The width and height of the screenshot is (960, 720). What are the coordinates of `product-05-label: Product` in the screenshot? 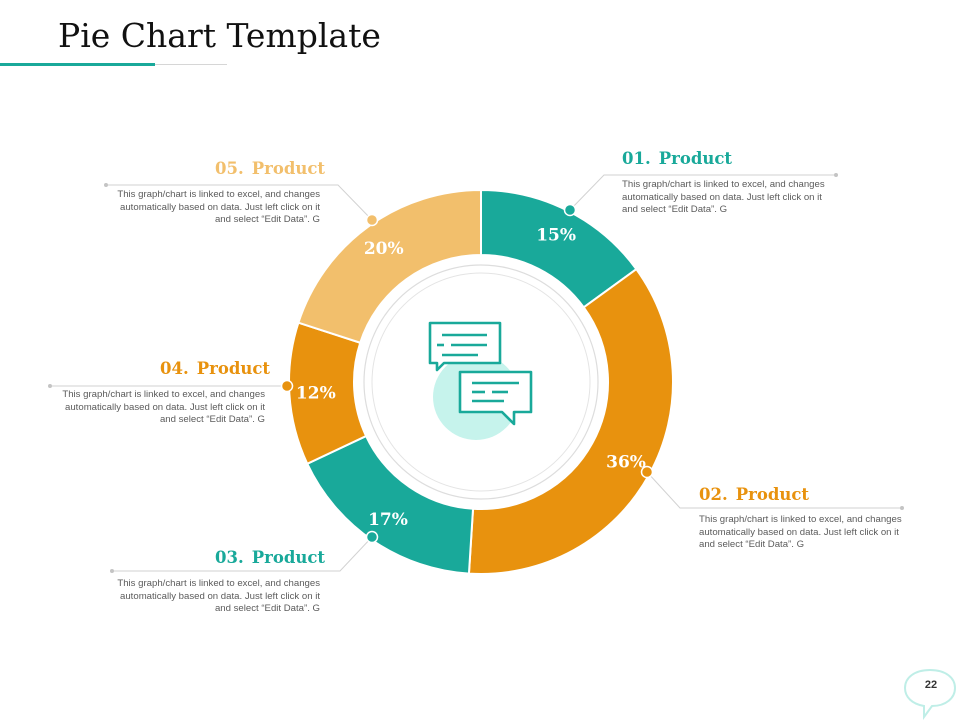 It's located at (288, 168).